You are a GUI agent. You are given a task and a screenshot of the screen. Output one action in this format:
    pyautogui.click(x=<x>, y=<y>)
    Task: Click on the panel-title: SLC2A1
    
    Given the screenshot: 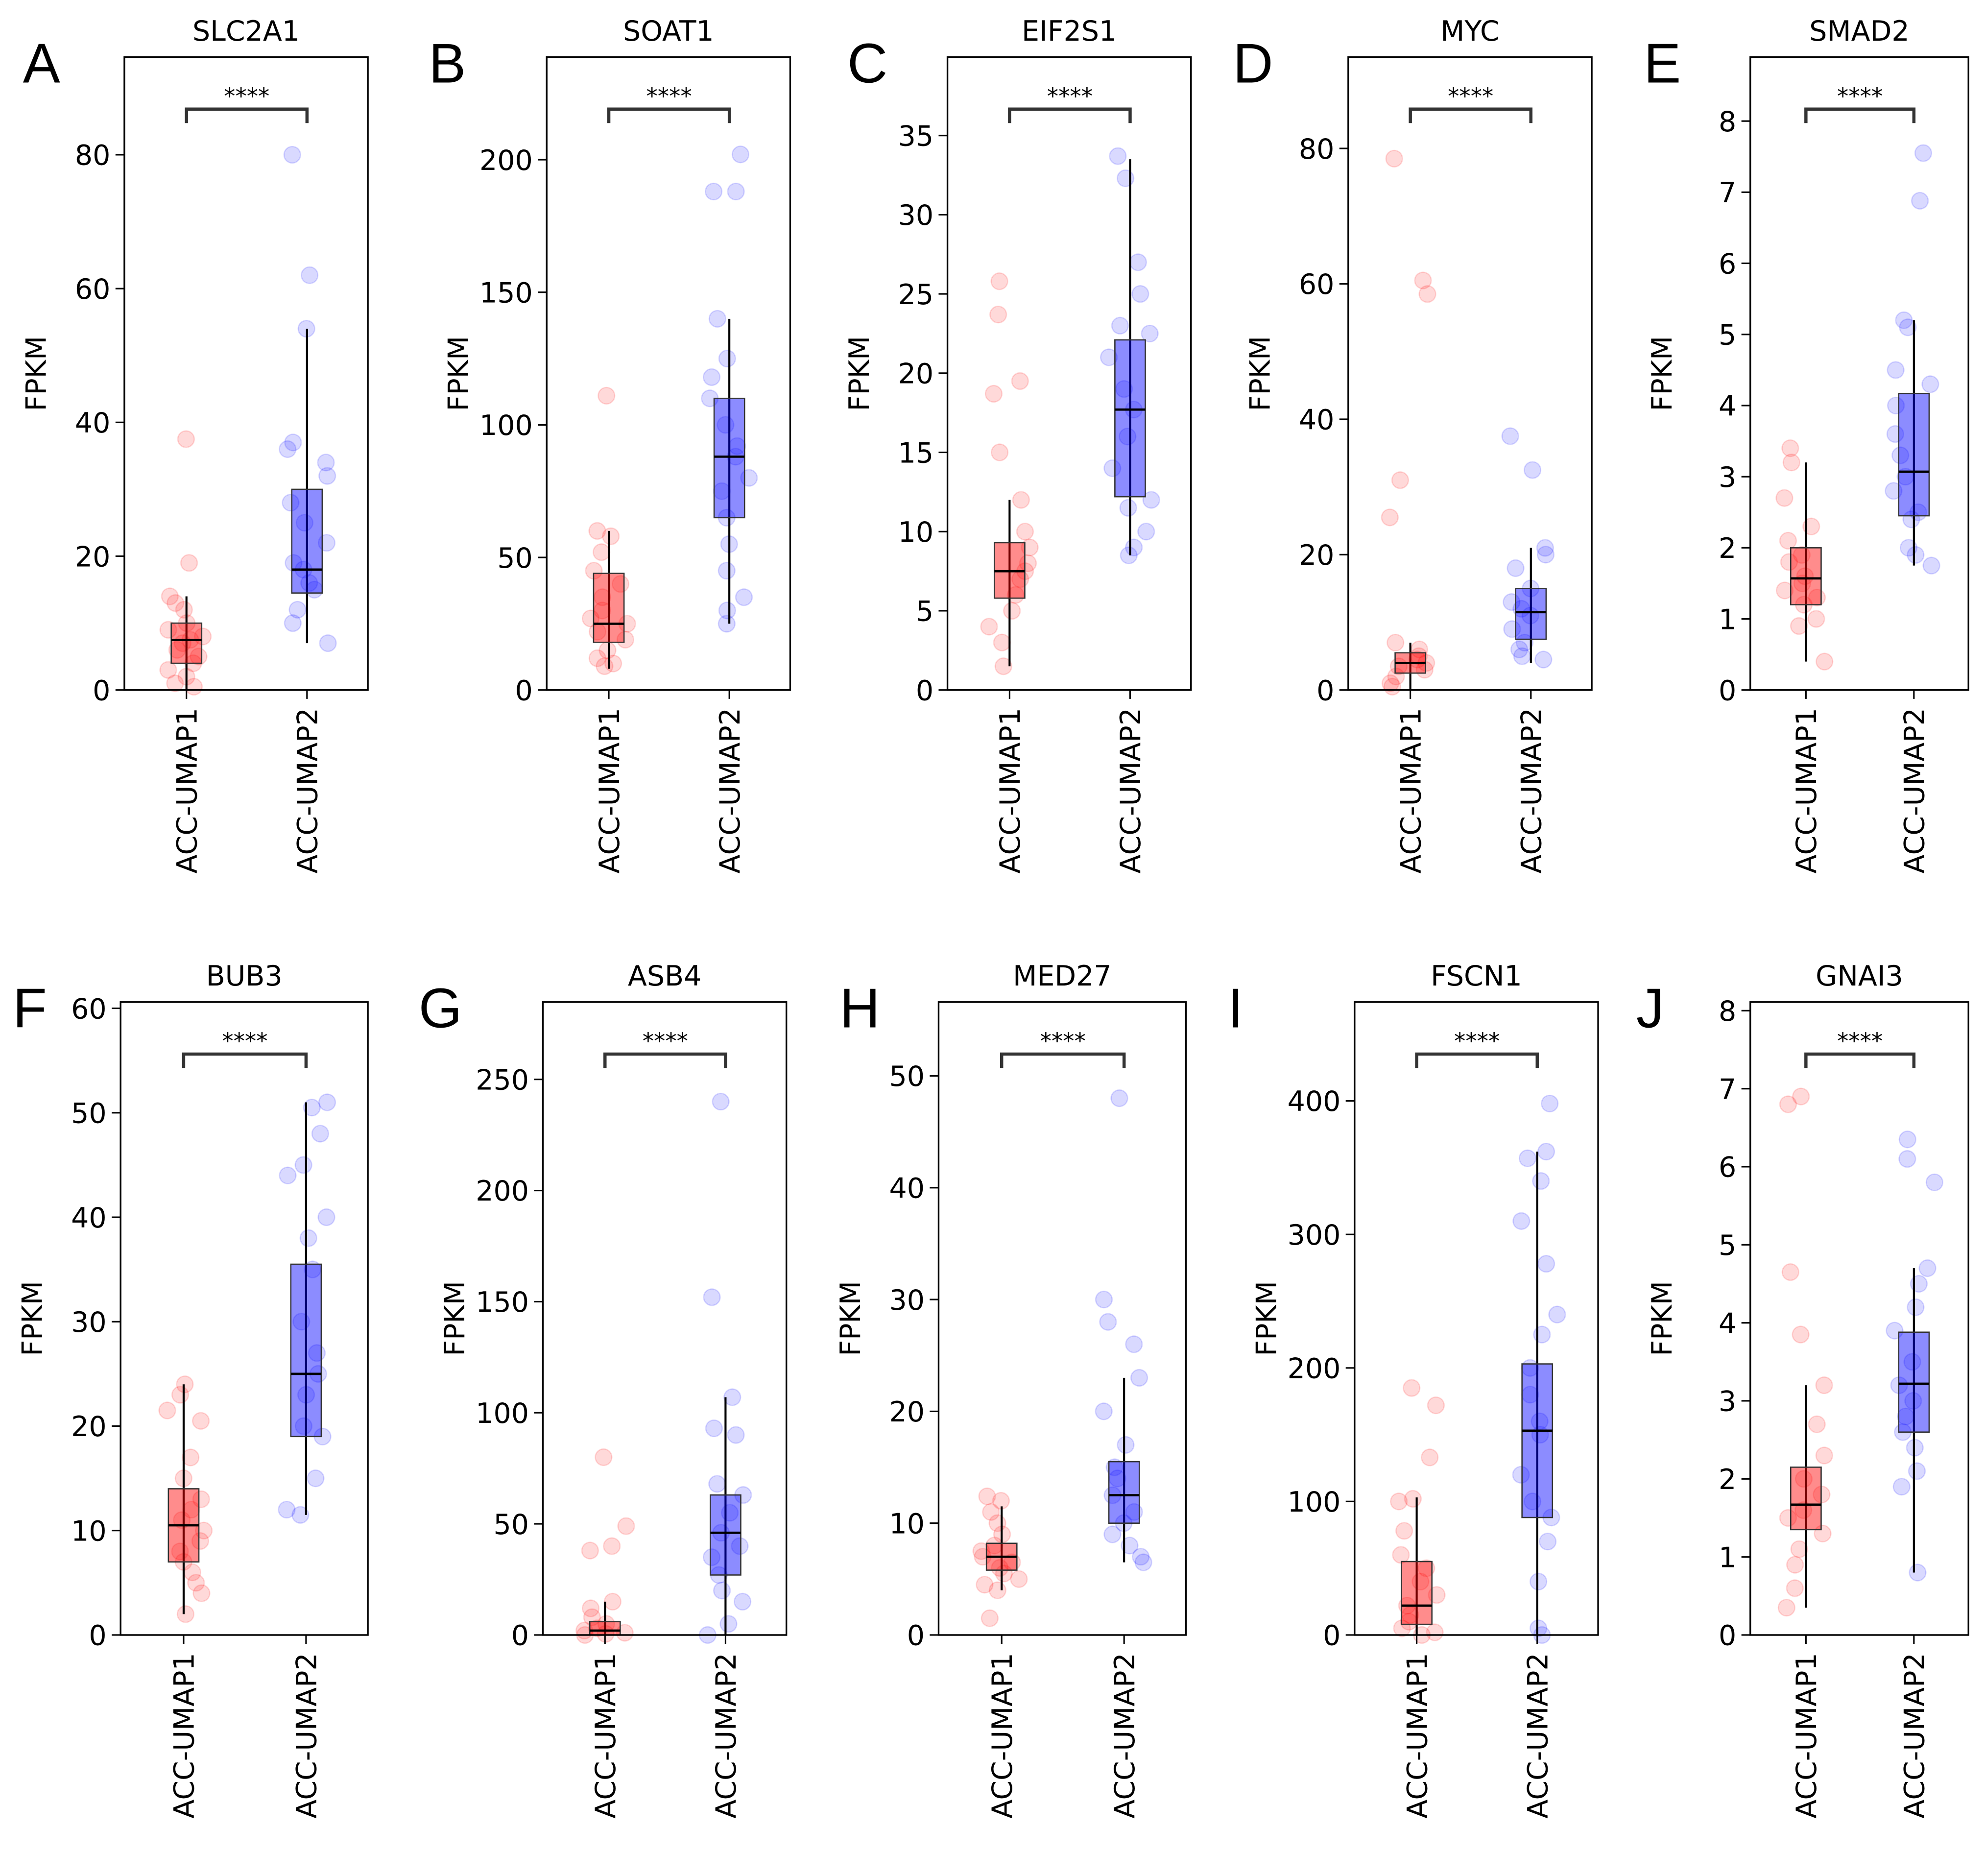 What is the action you would take?
    pyautogui.click(x=246, y=31)
    